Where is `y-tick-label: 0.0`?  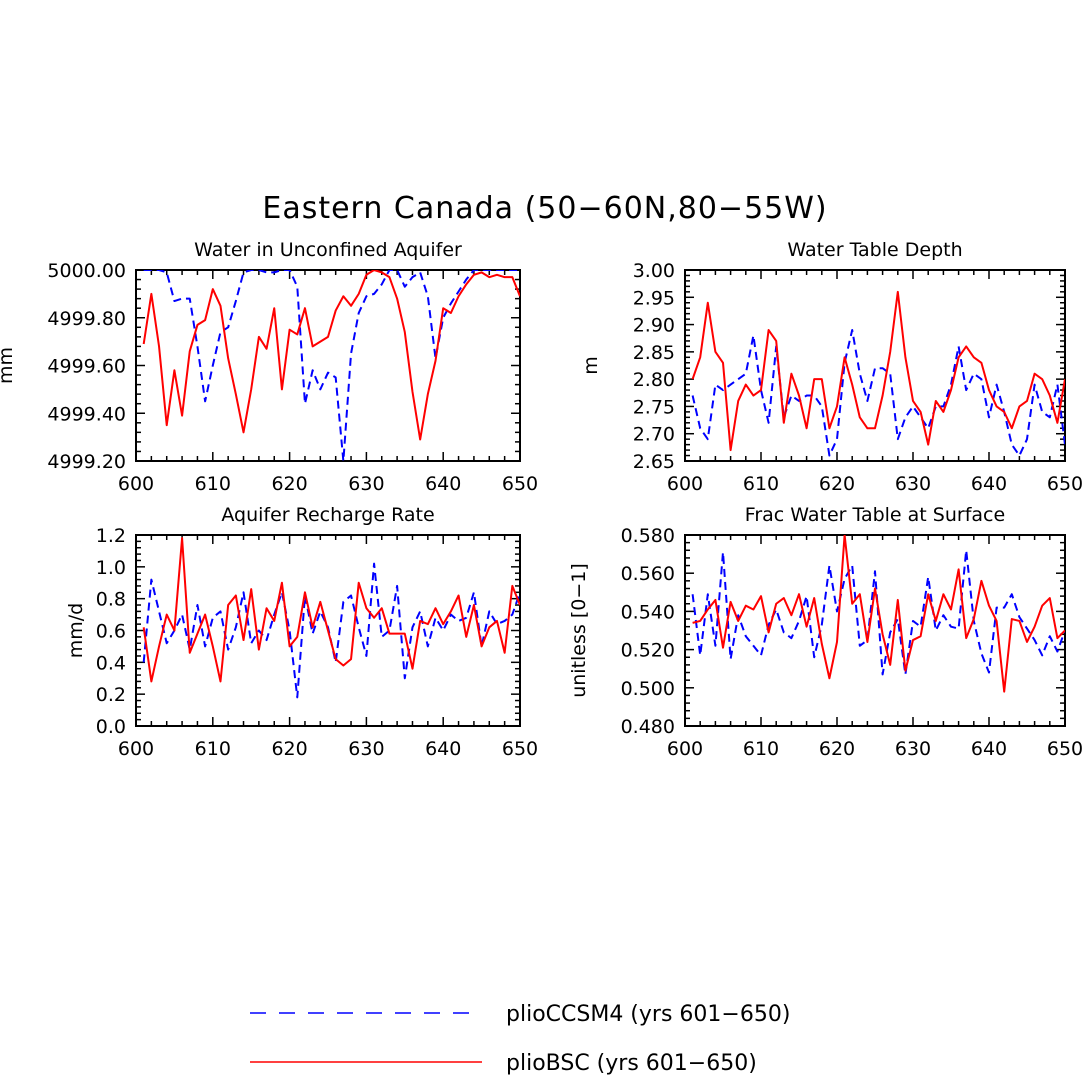
y-tick-label: 0.0 is located at coordinates (111, 727).